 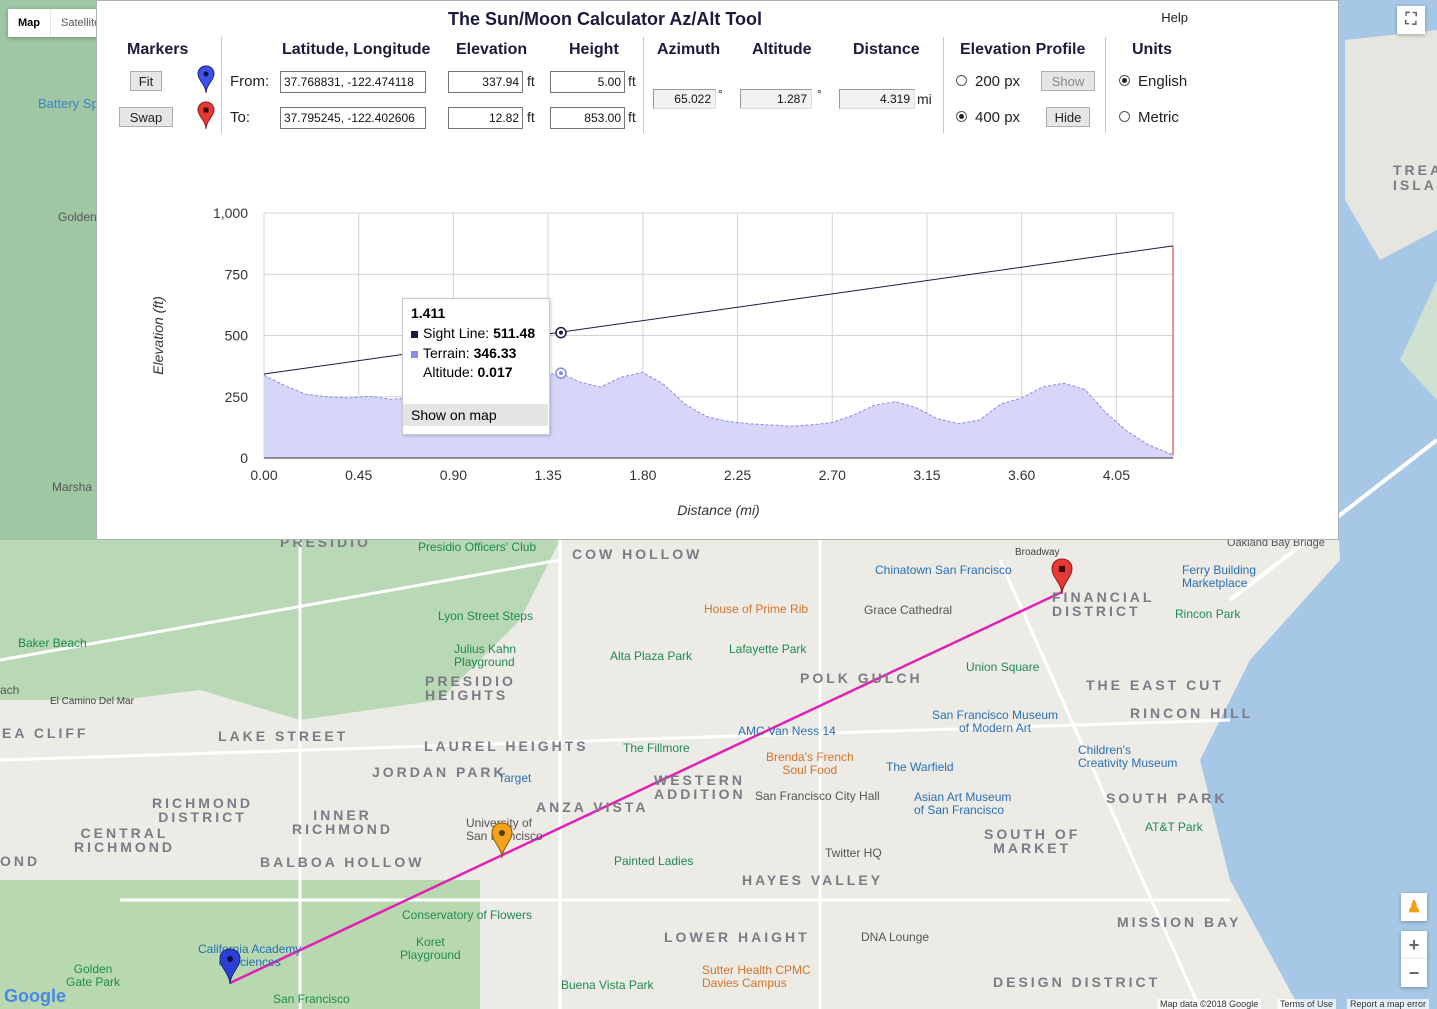 What do you see at coordinates (448, 372) in the screenshot?
I see `tooltip-altitude-label: Altitude:` at bounding box center [448, 372].